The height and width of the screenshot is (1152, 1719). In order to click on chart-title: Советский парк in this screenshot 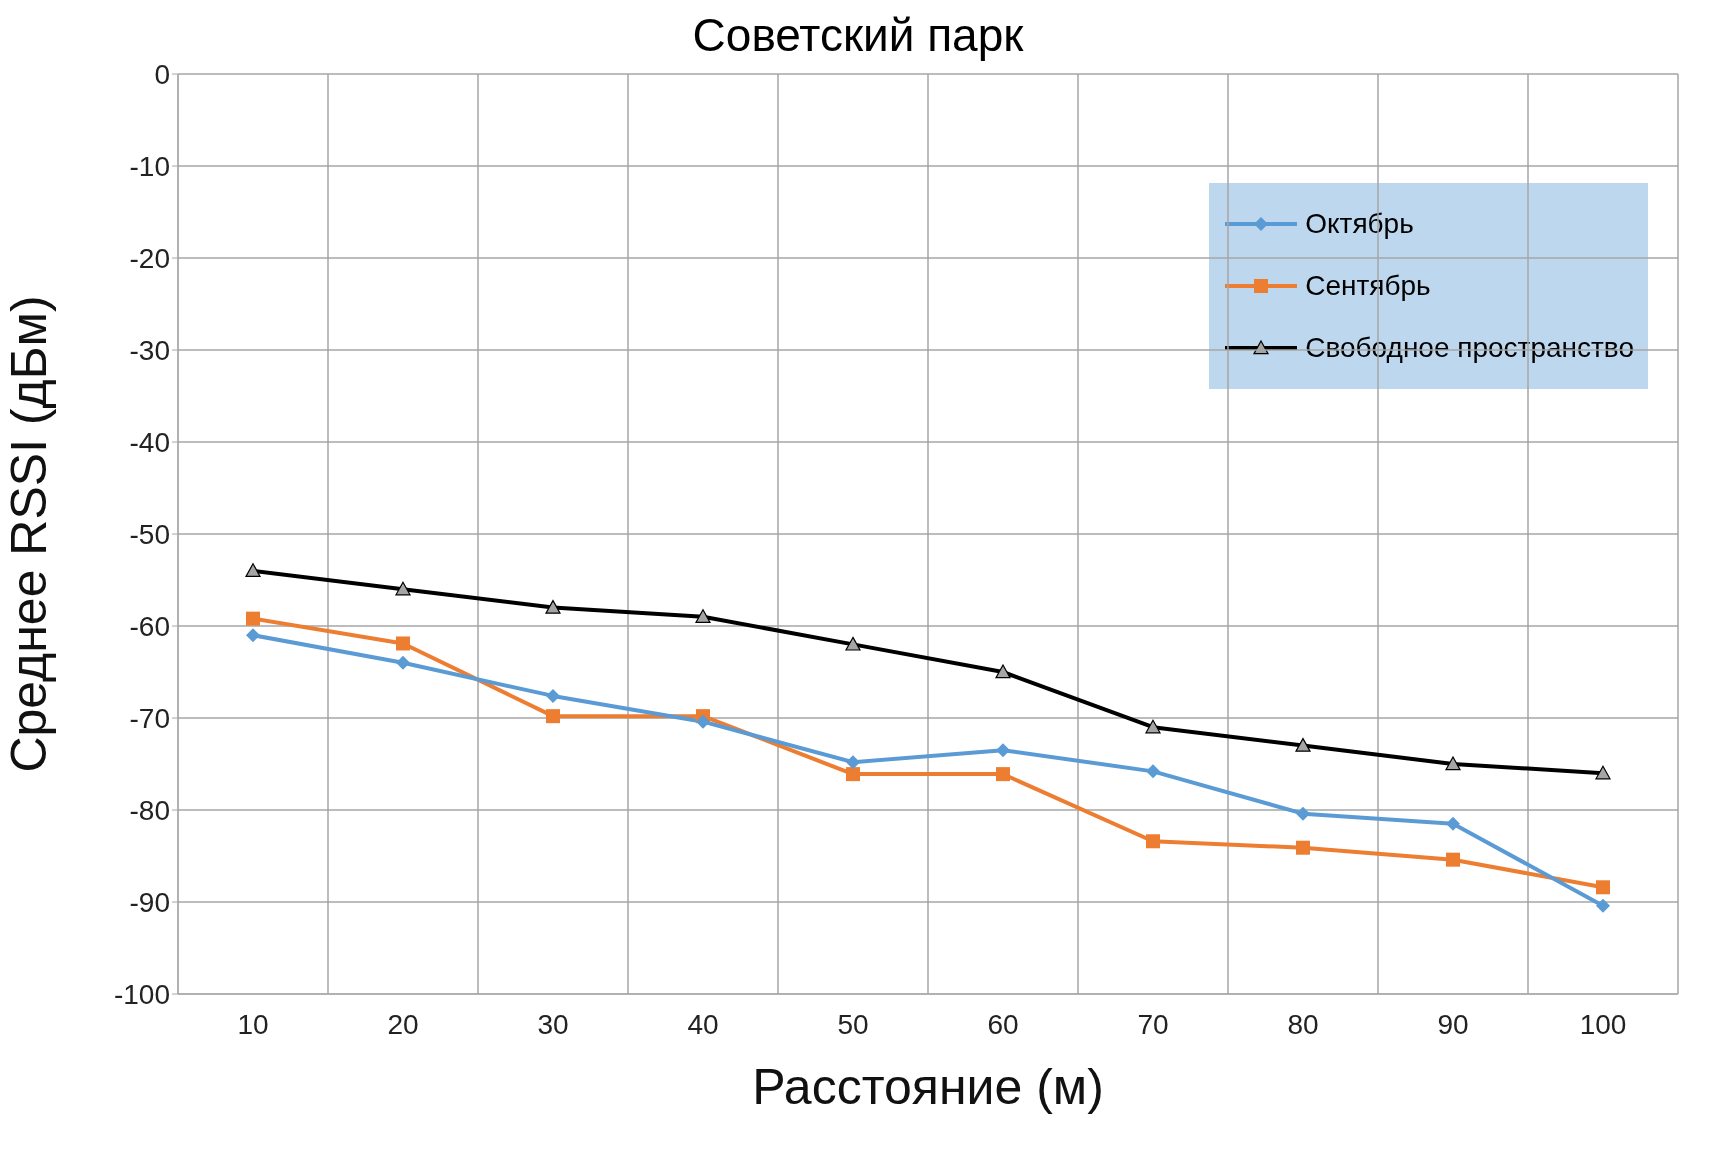, I will do `click(858, 35)`.